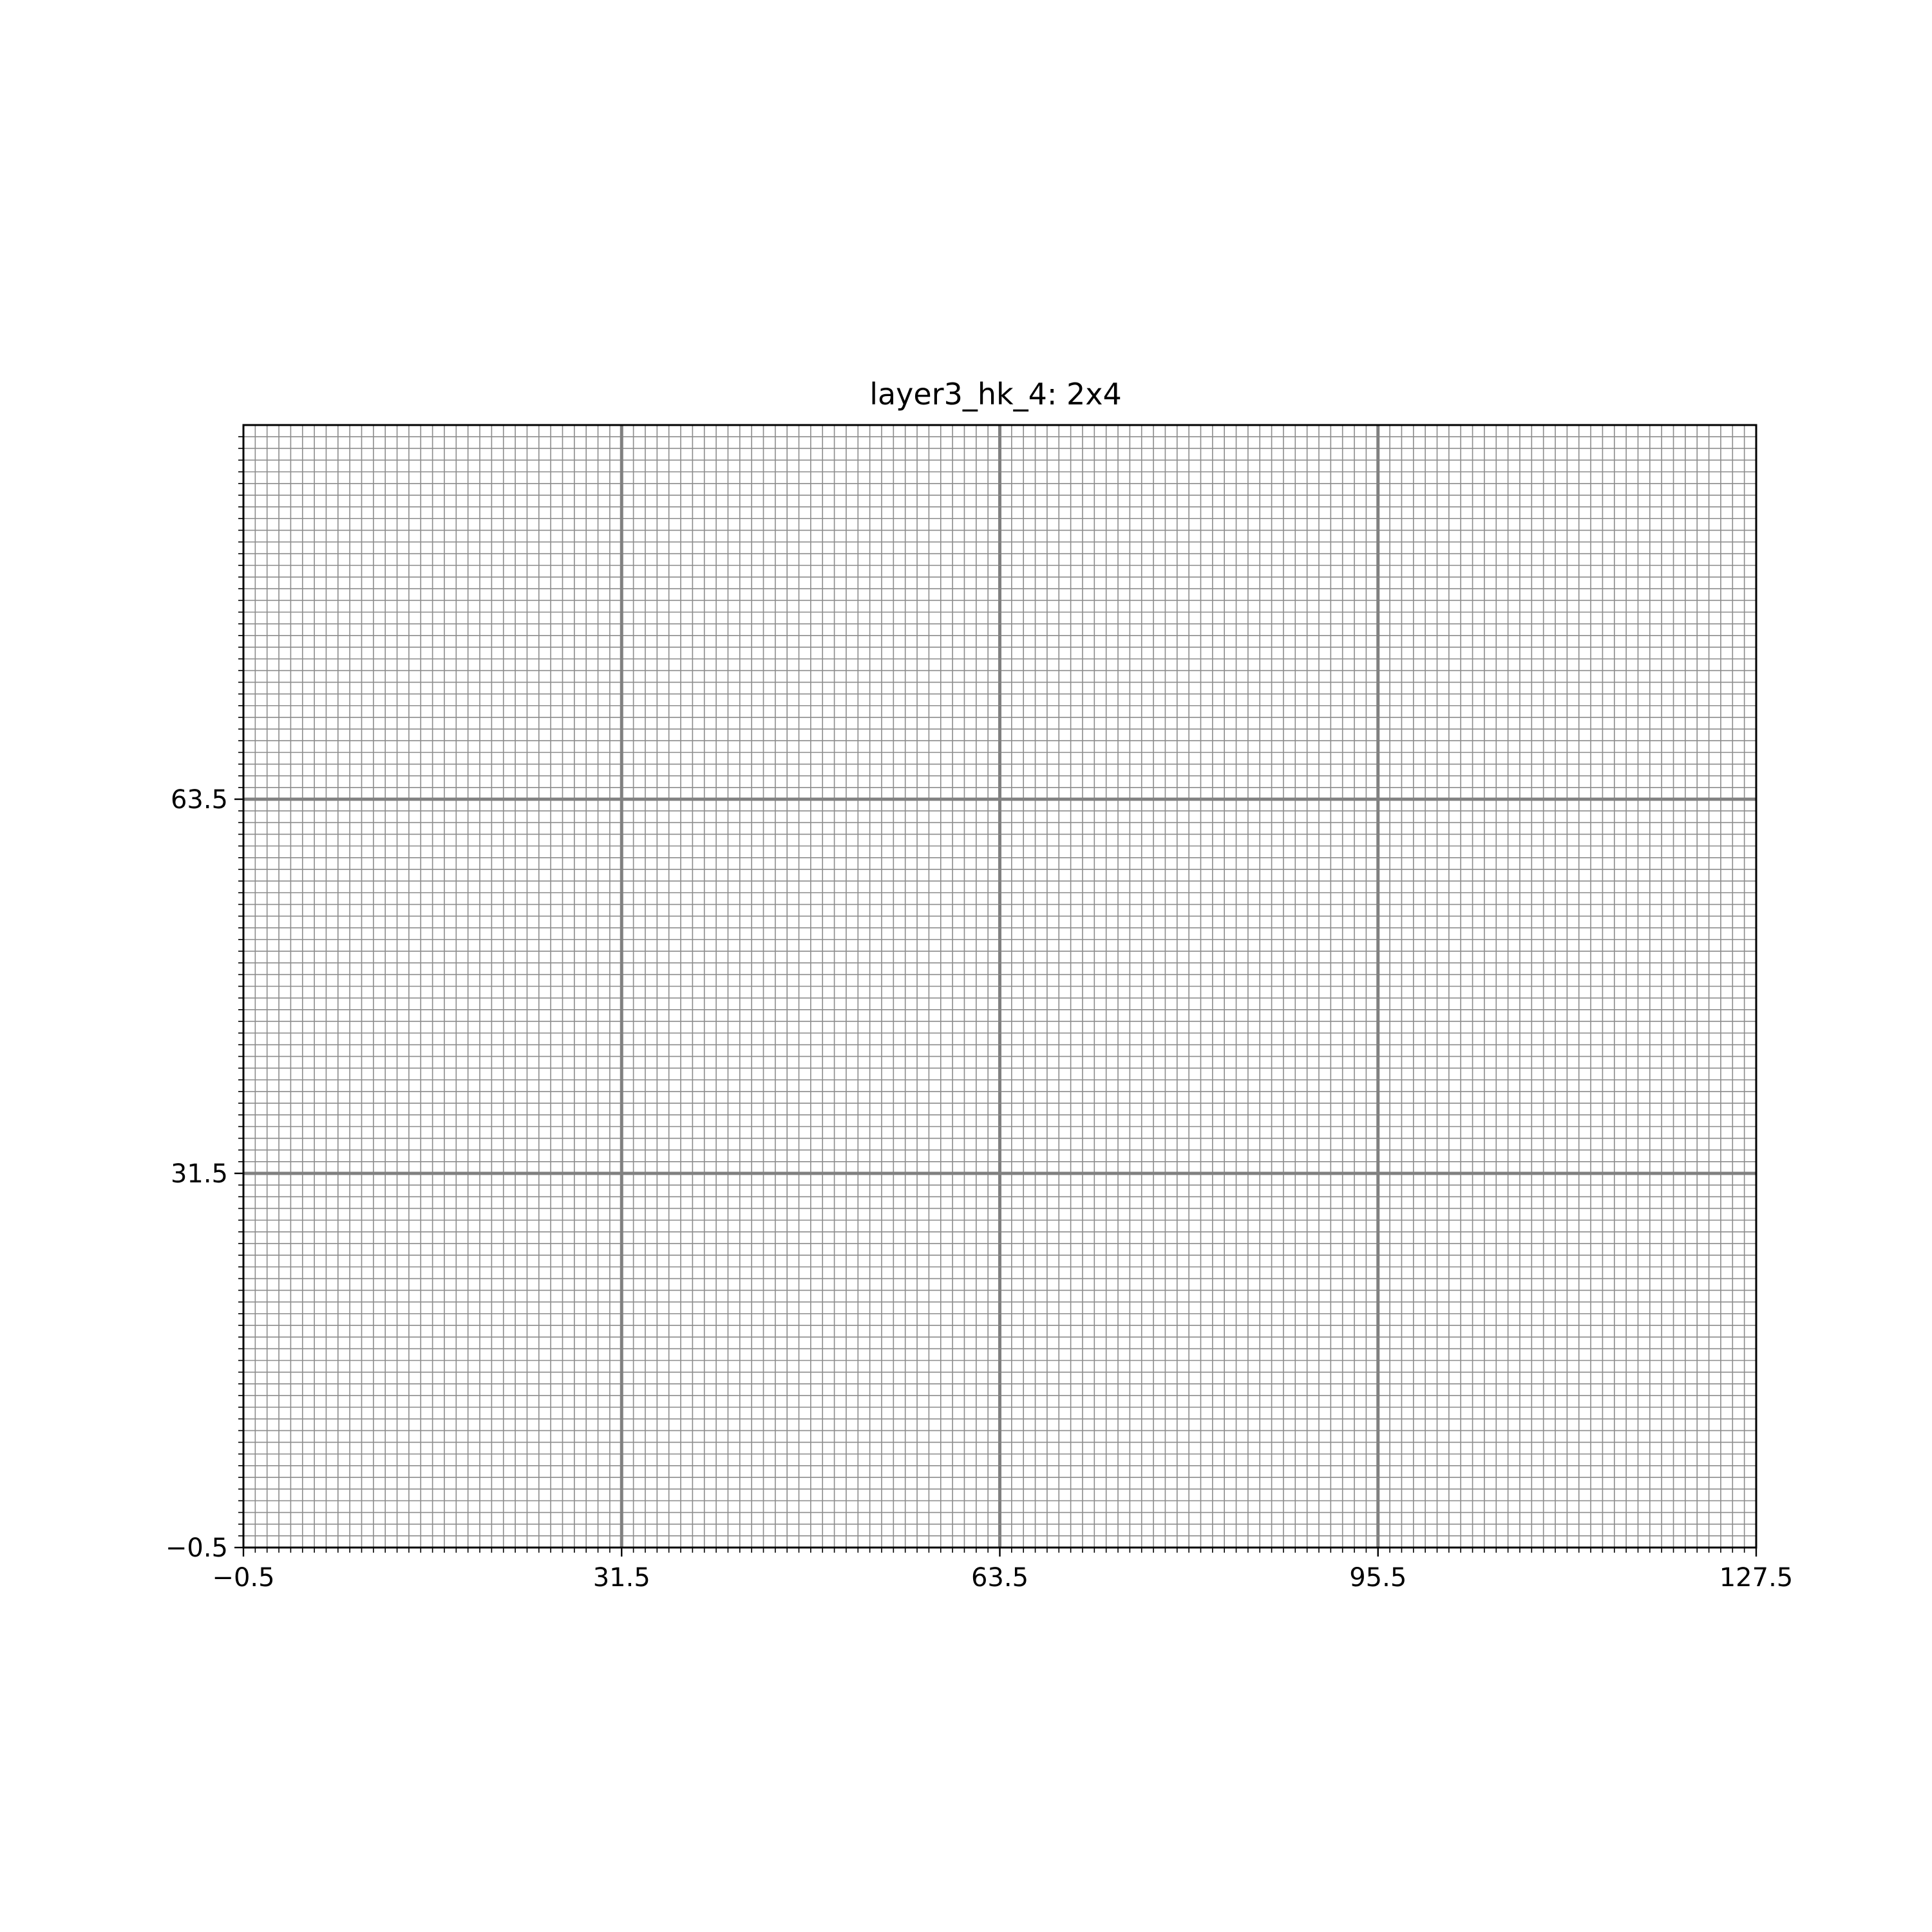  I want to click on x-tick-label: 127.5, so click(1756, 1578).